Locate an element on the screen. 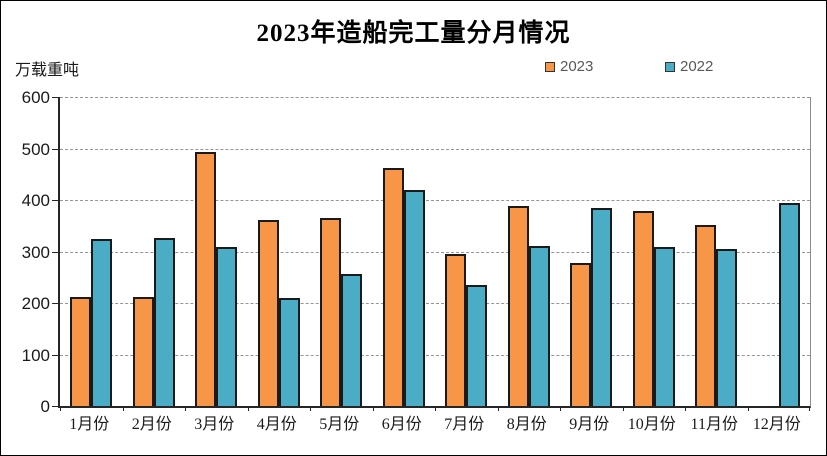  bar-2022-8月份 is located at coordinates (539, 326).